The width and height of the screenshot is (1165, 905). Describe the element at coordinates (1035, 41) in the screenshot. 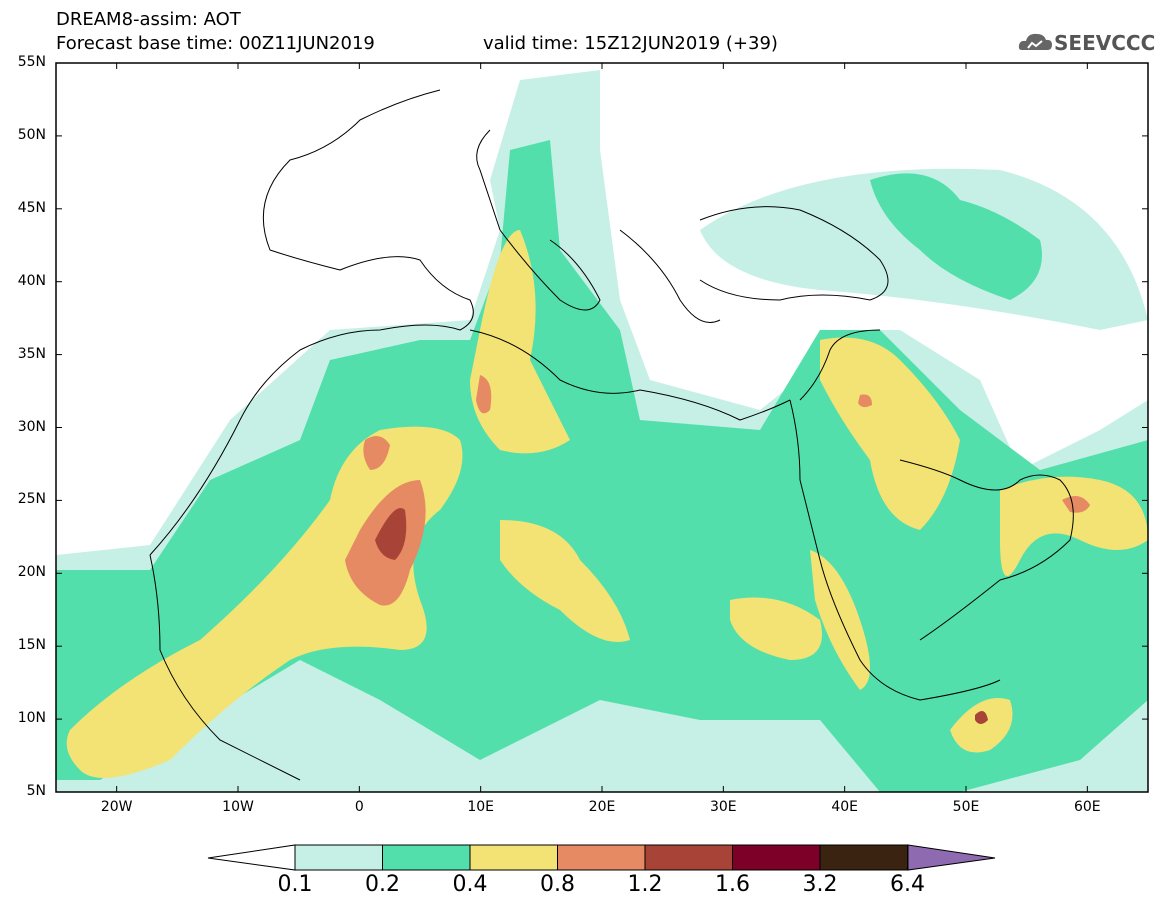

I see `cloud-logo-icon` at that location.